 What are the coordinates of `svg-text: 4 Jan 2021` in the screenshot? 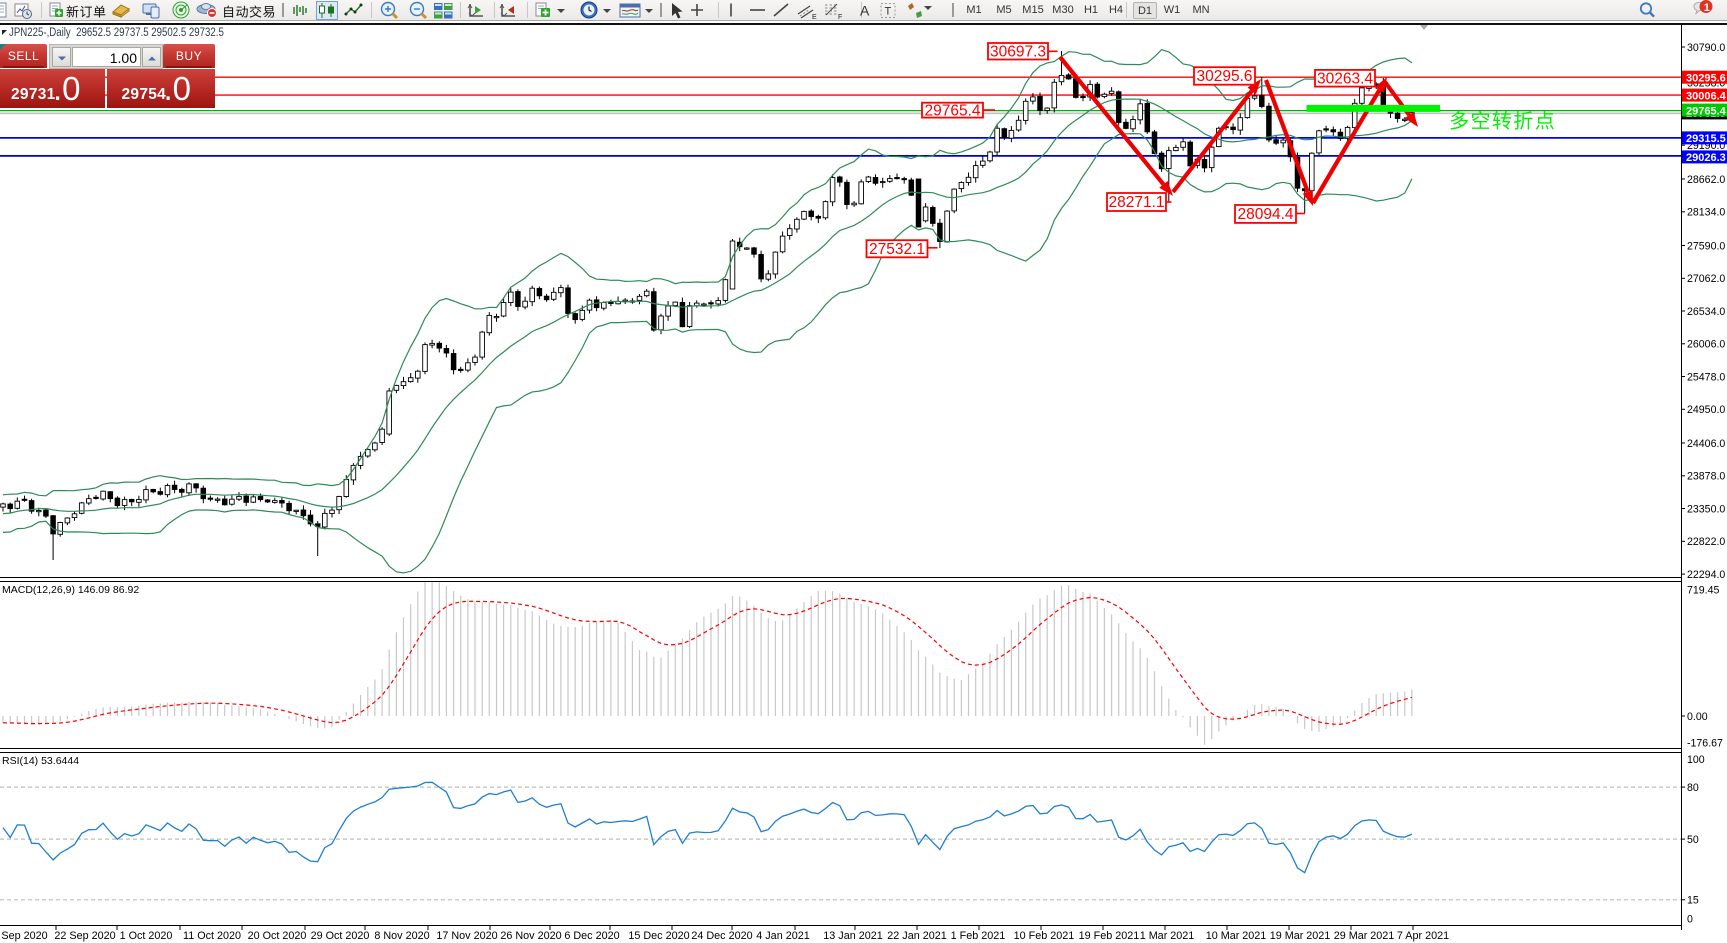 It's located at (782, 936).